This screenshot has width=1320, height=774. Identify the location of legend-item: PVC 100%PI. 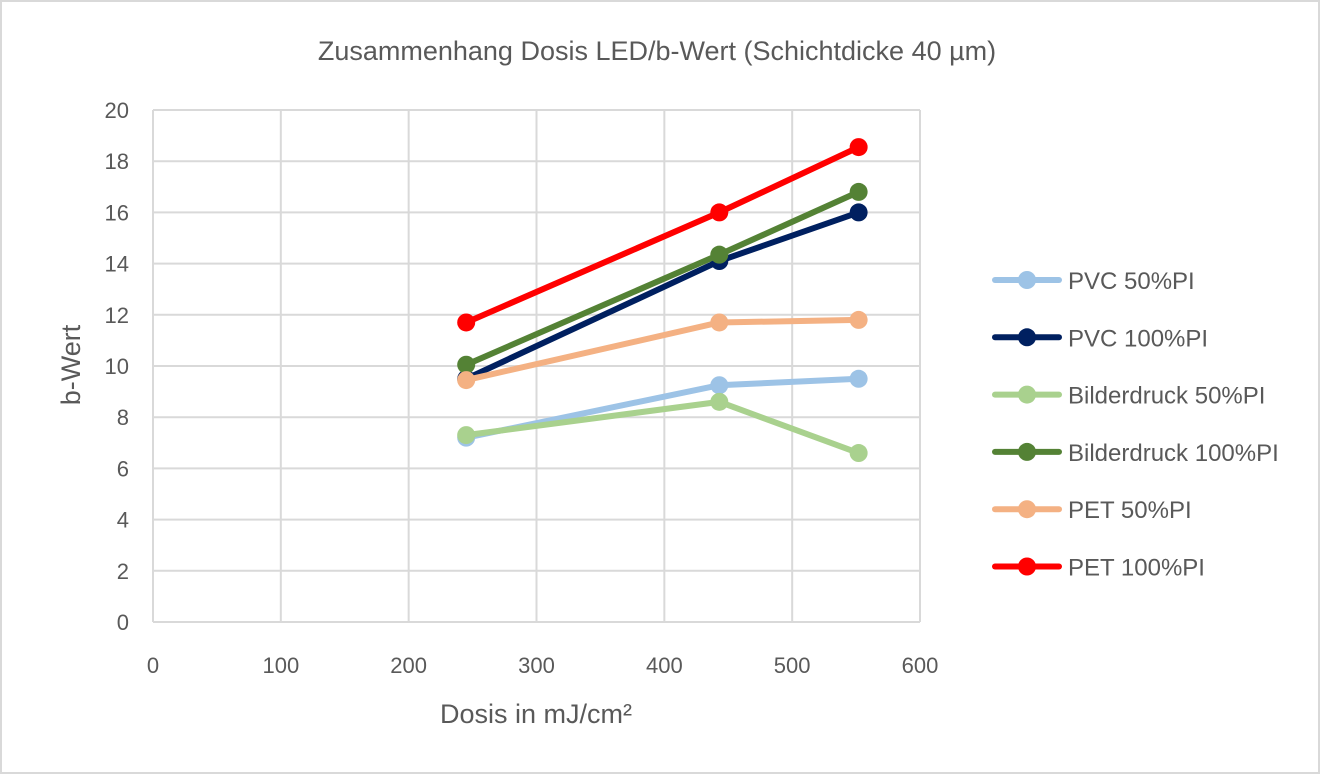
(1100, 338).